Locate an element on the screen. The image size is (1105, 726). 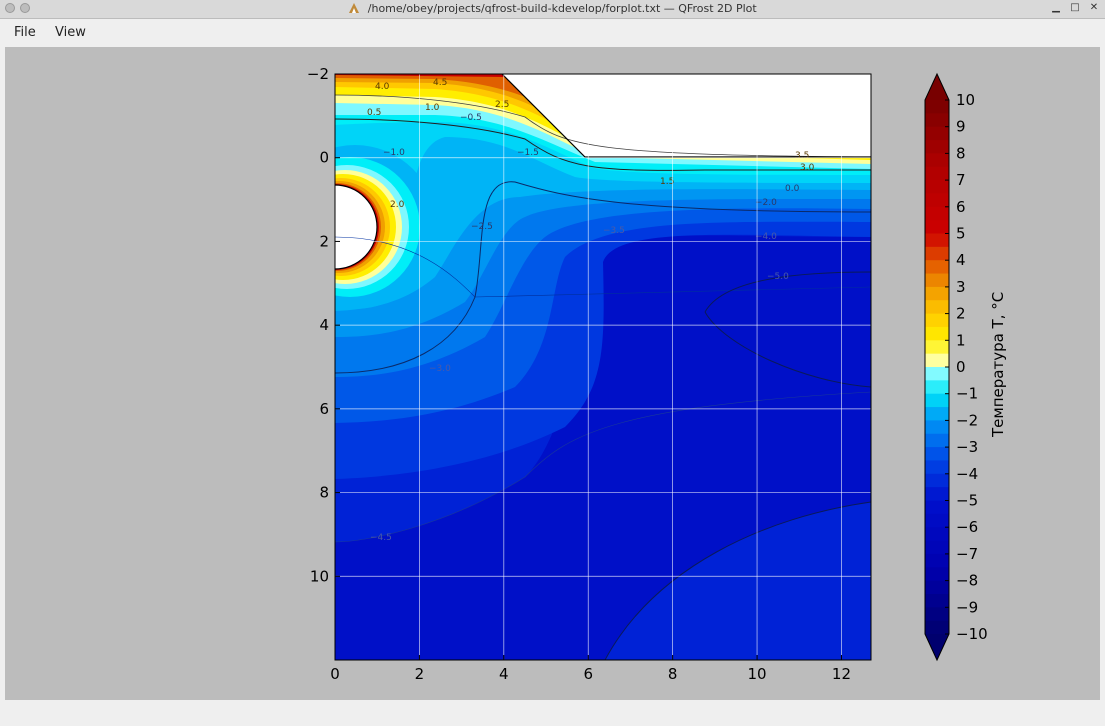
contour-label: −2.0 is located at coordinates (766, 203).